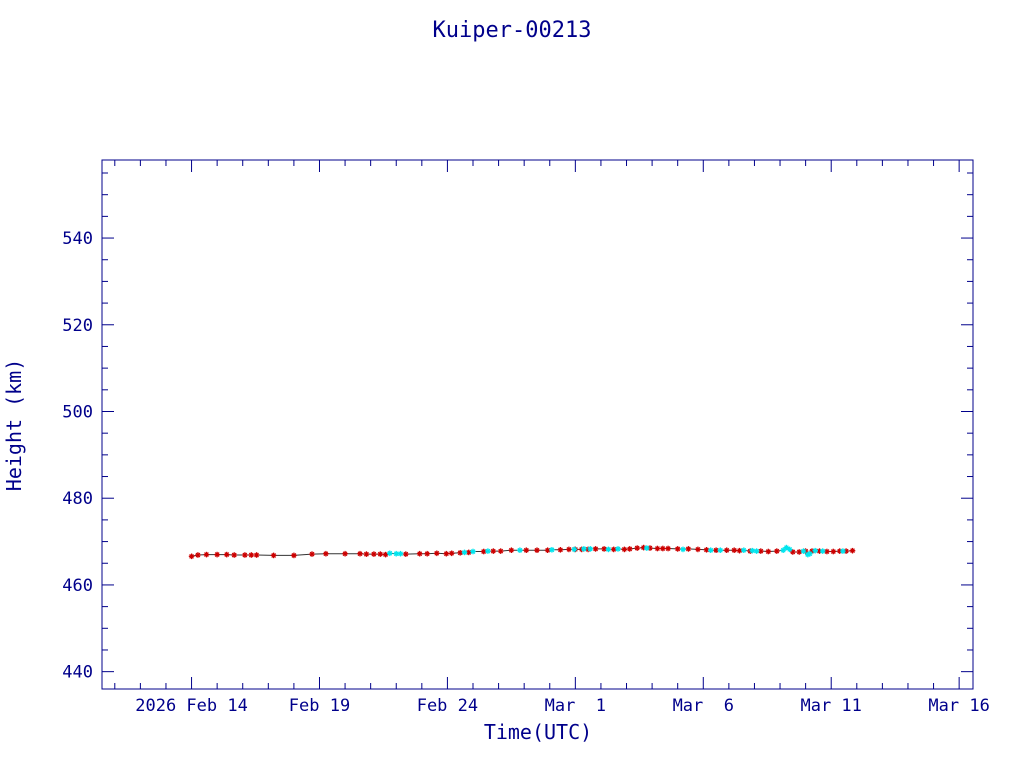 Image resolution: width=1024 pixels, height=768 pixels. I want to click on y-tick-label: 440, so click(77, 673).